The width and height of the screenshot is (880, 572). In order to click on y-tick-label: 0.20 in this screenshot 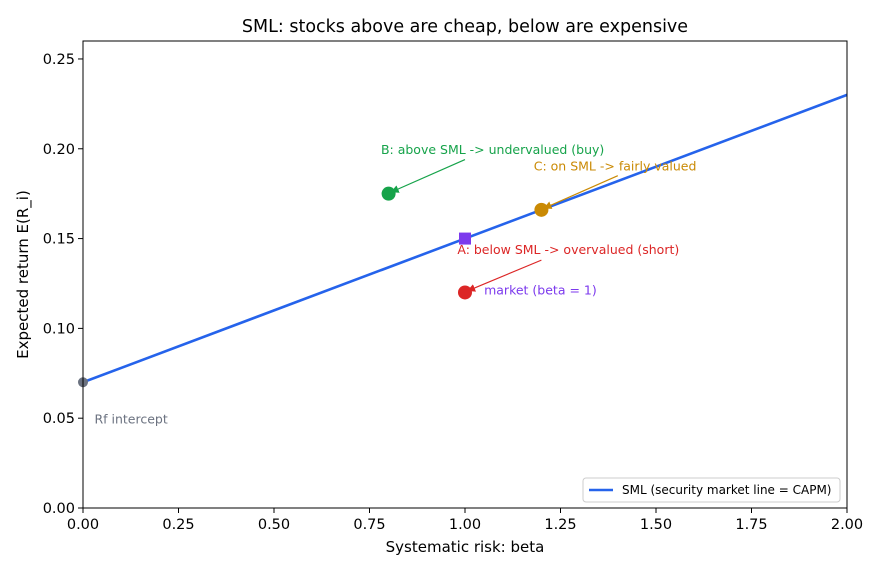, I will do `click(59, 150)`.